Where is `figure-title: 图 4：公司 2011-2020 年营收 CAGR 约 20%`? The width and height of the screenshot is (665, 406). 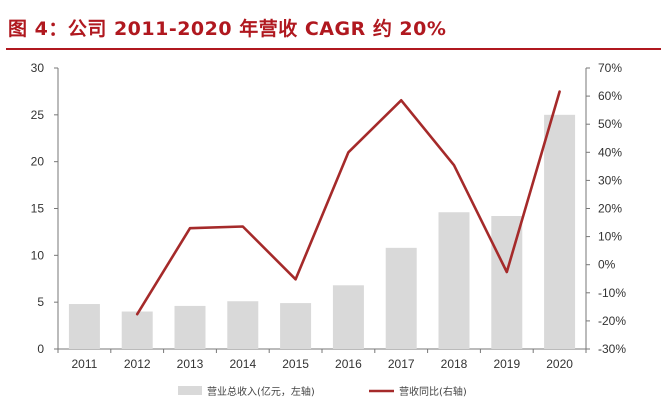 figure-title: 图 4：公司 2011-2020 年营收 CAGR 约 20% is located at coordinates (227, 29).